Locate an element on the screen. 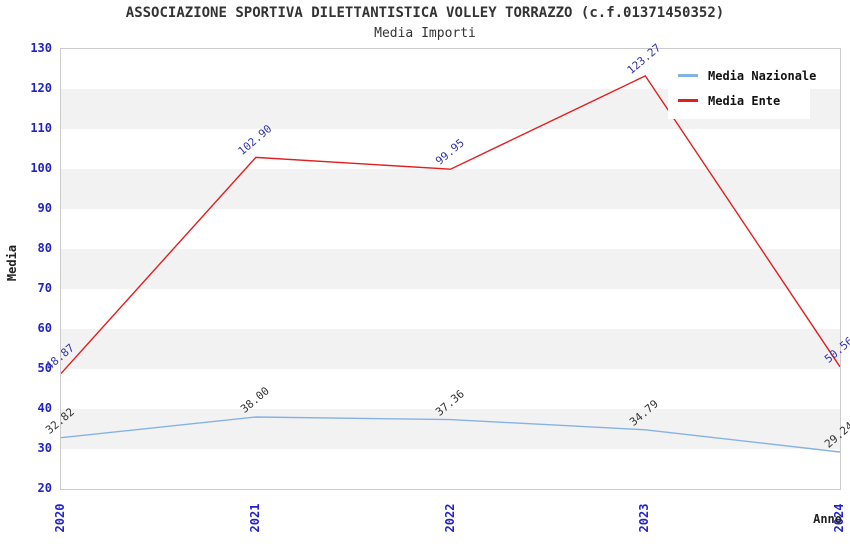 This screenshot has width=850, height=550. x-tick-label: 2020 is located at coordinates (60, 518).